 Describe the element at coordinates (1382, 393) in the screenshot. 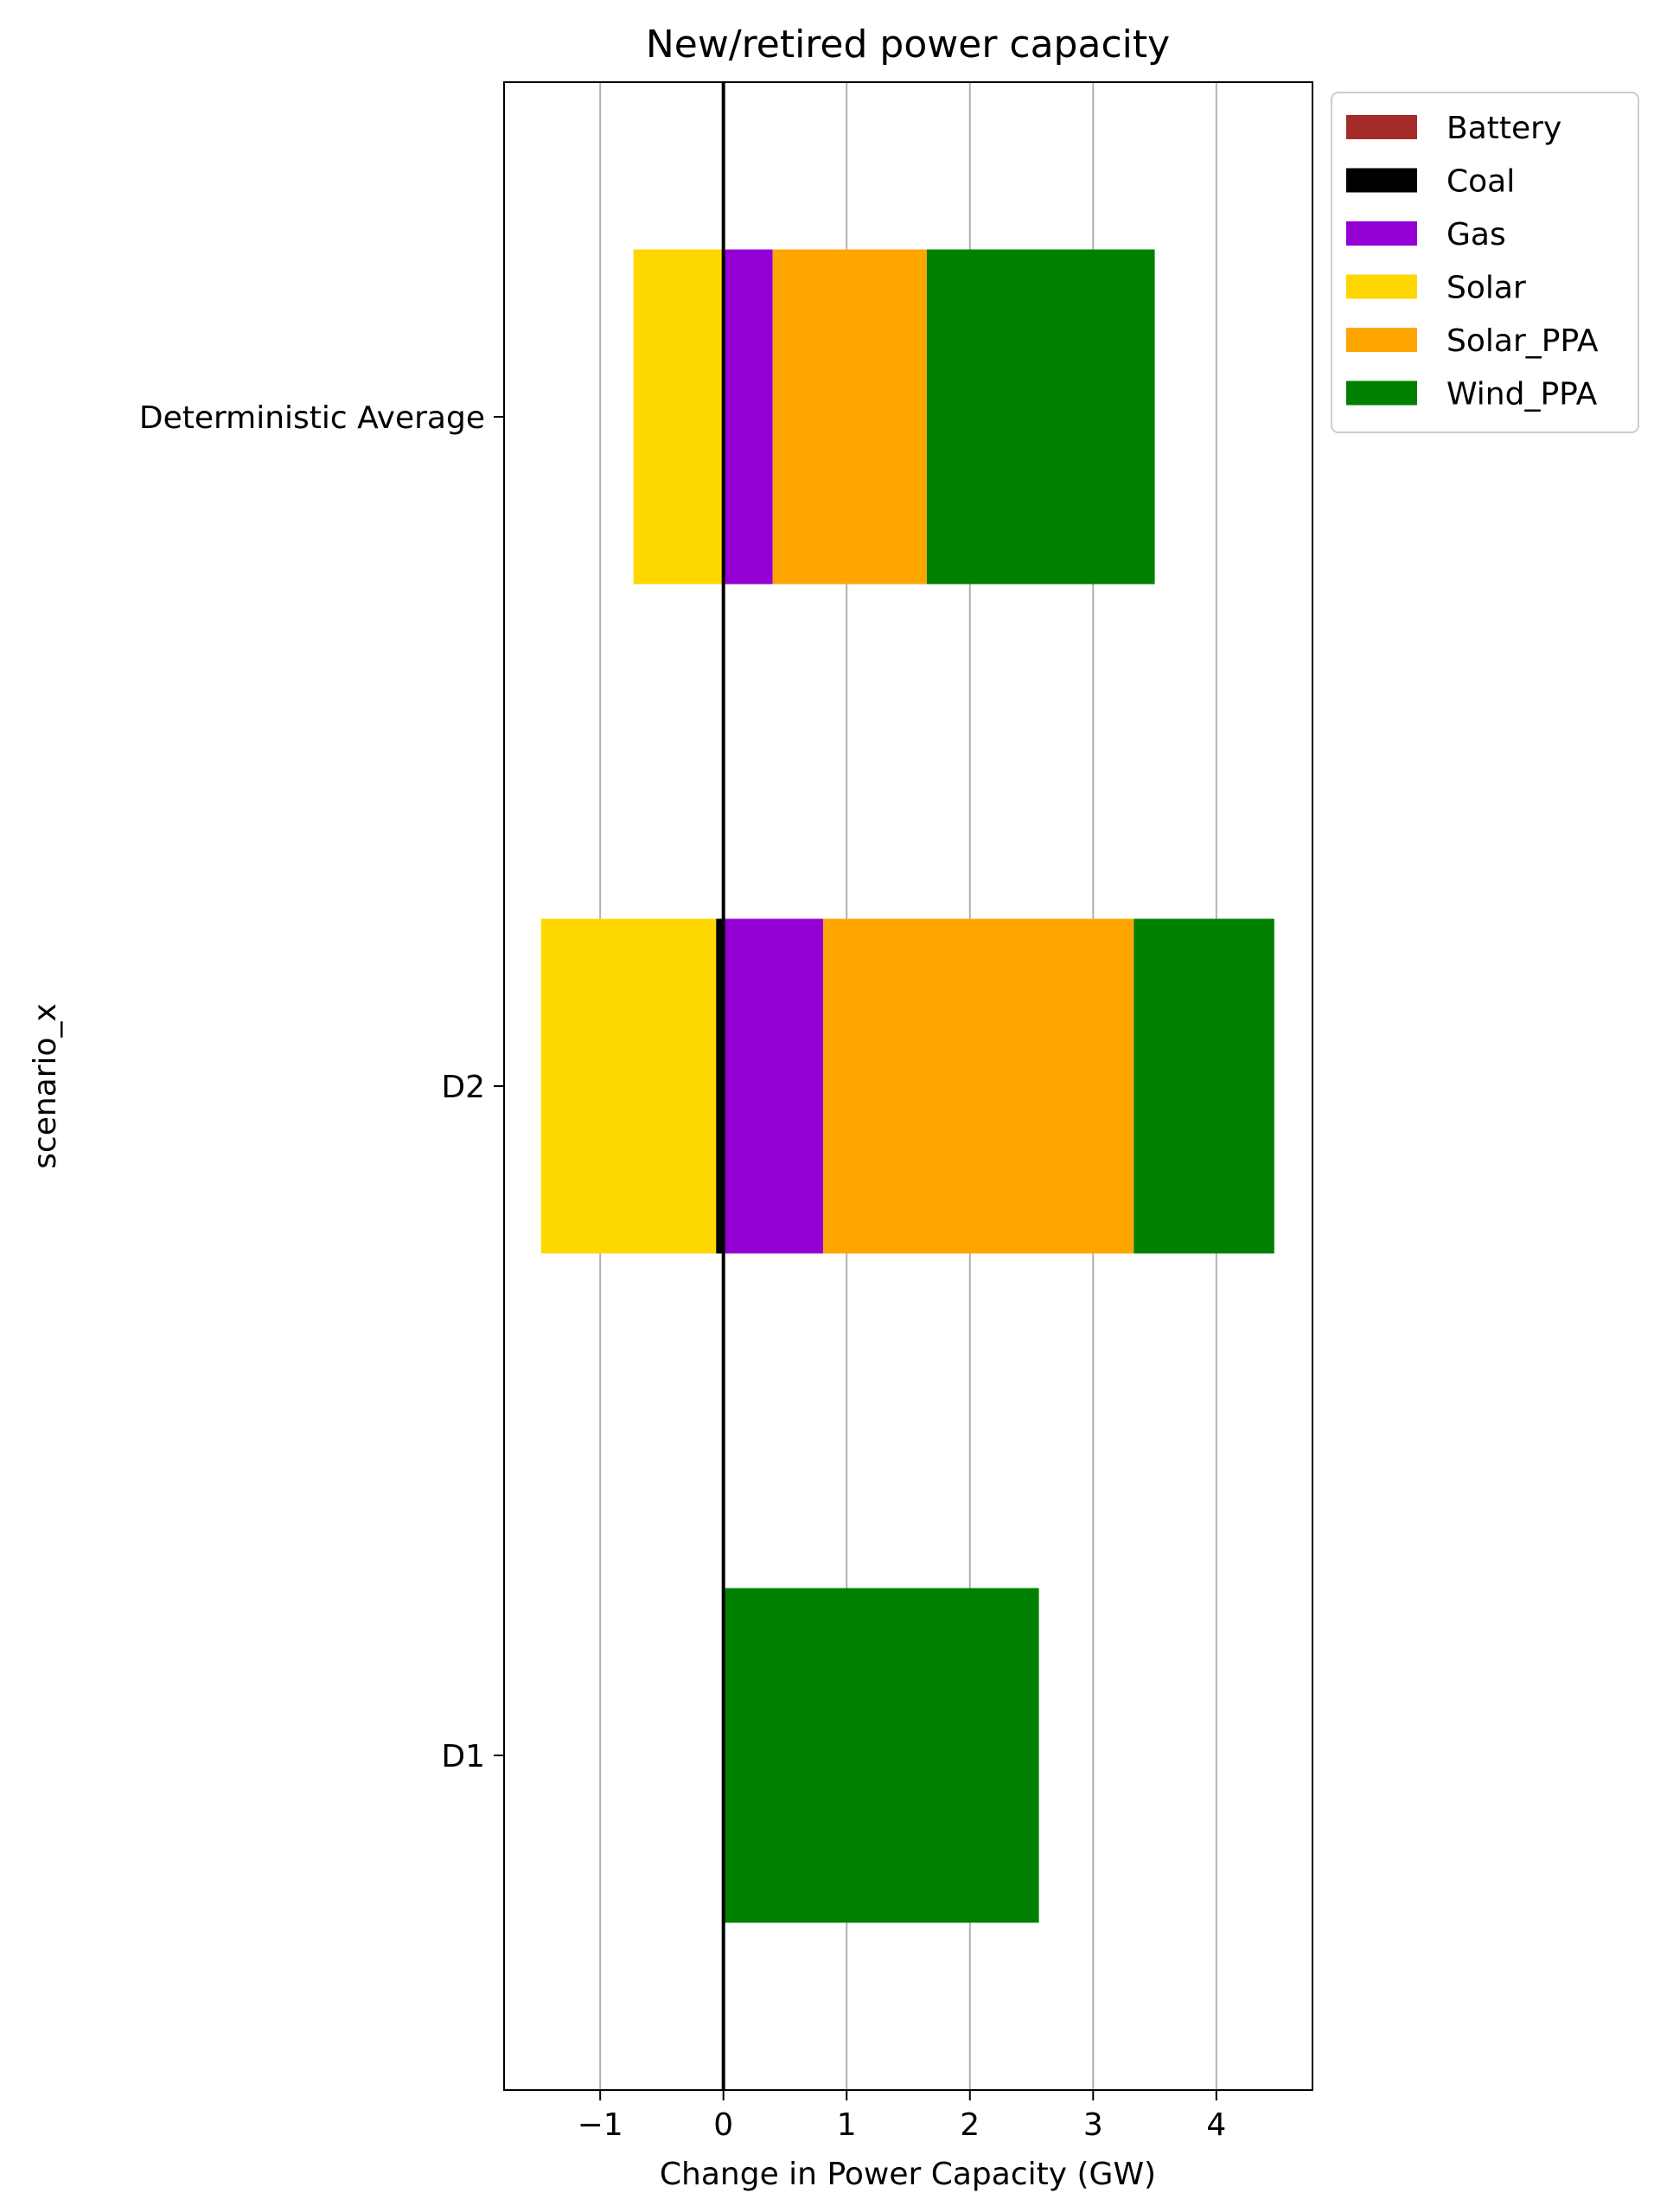

I see `legend-swatch-wind-ppa` at that location.